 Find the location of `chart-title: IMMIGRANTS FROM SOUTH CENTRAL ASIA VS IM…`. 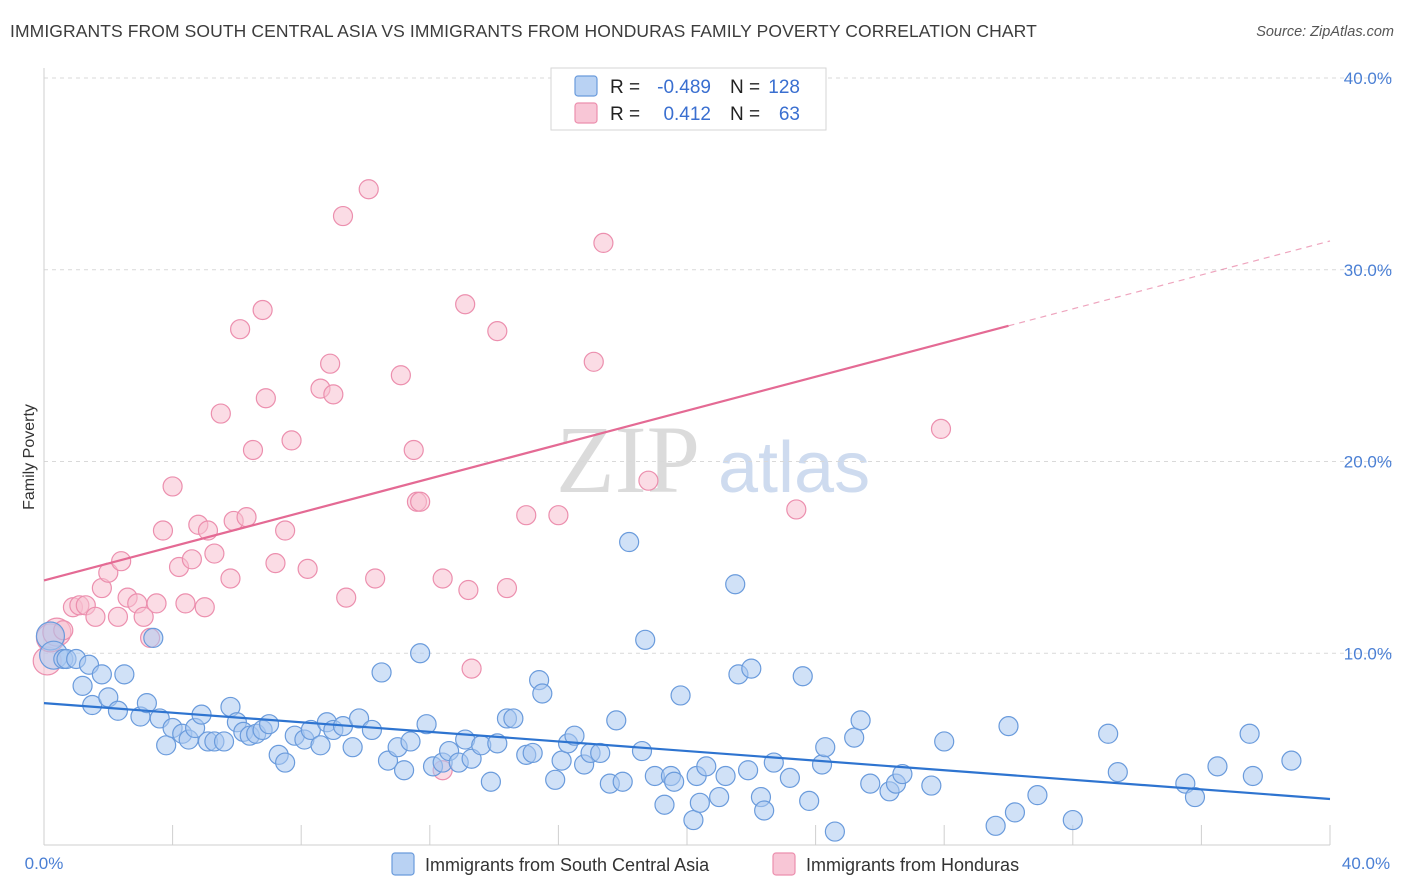

chart-title: IMMIGRANTS FROM SOUTH CENTRAL ASIA VS IM… is located at coordinates (523, 31).